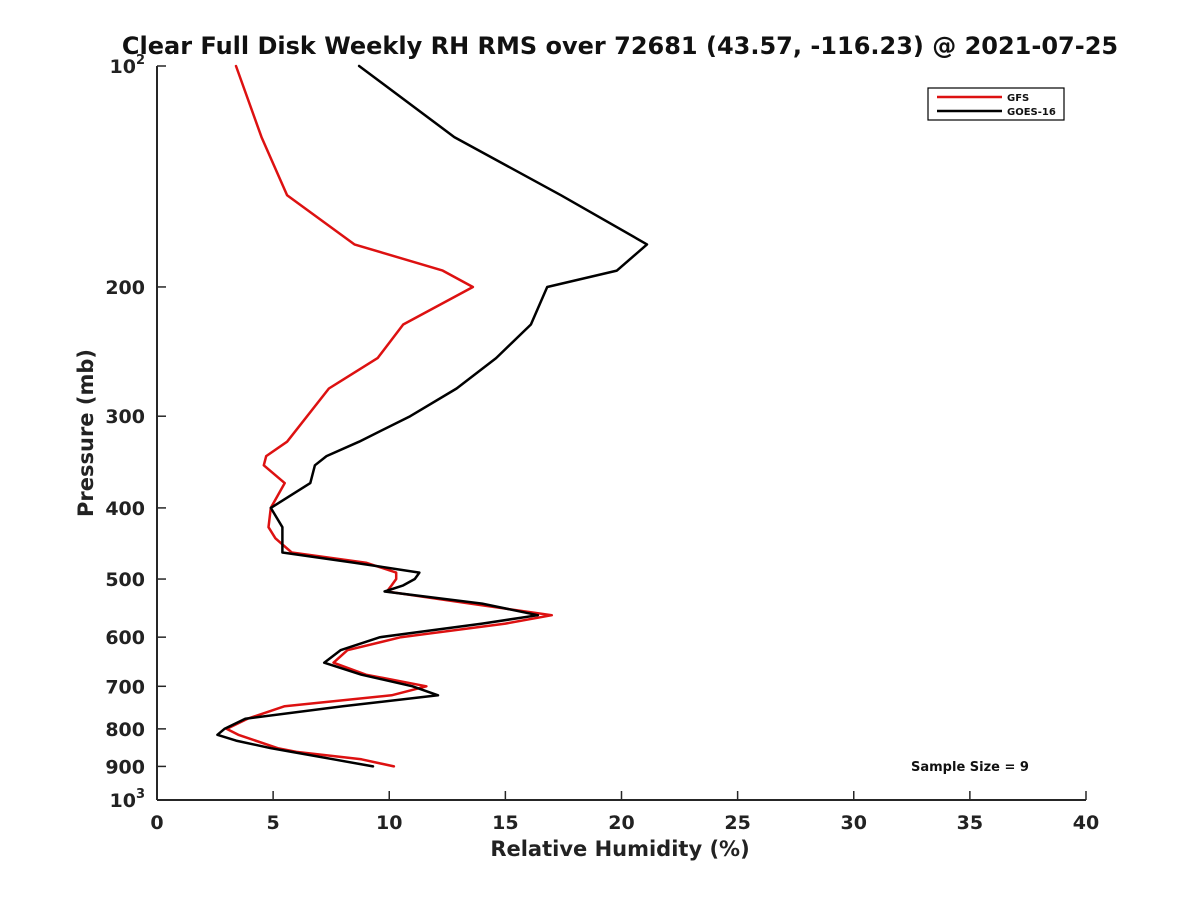 The height and width of the screenshot is (900, 1200). Describe the element at coordinates (125, 638) in the screenshot. I see `y-tick-label: 600` at that location.